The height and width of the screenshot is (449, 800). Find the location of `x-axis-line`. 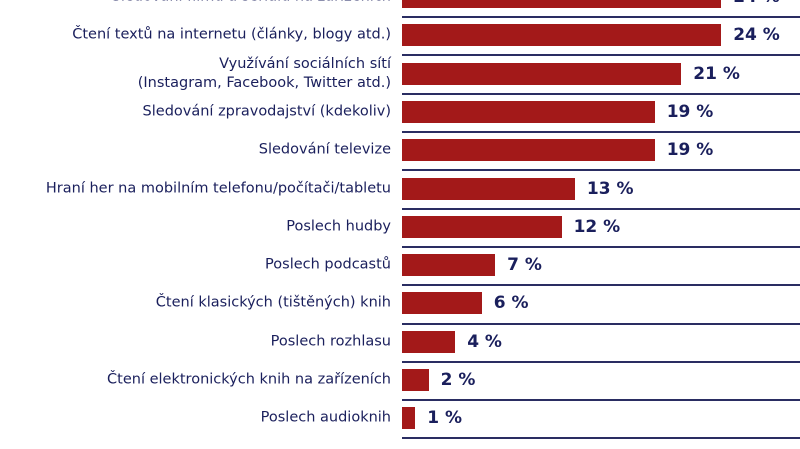

x-axis-line is located at coordinates (601, 438).